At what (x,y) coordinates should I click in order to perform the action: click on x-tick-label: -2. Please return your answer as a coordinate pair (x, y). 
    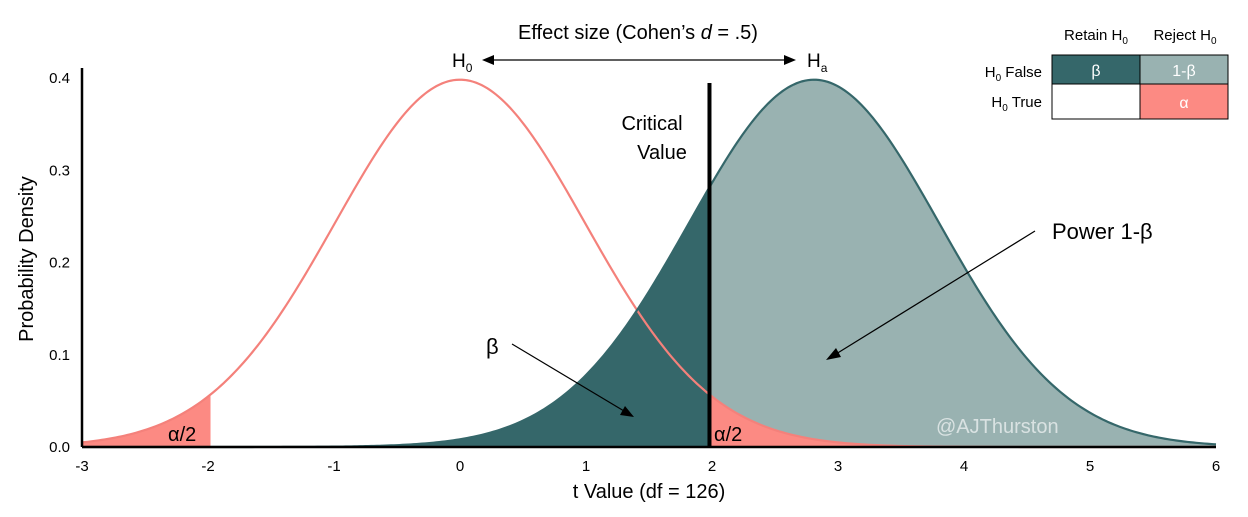
    Looking at the image, I should click on (207, 466).